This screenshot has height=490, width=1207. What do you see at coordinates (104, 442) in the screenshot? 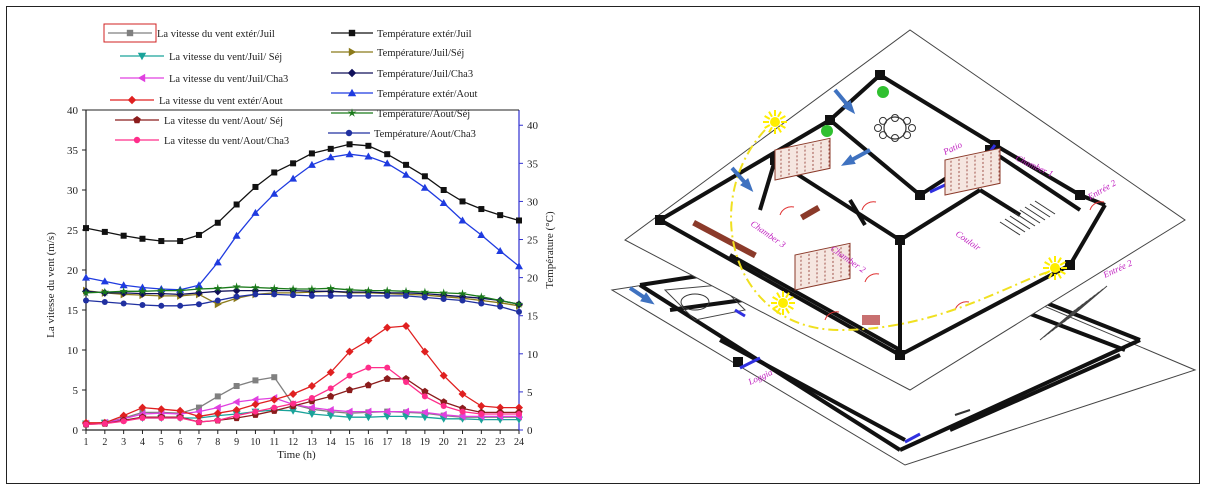
I see `x-tick-label: 2` at bounding box center [104, 442].